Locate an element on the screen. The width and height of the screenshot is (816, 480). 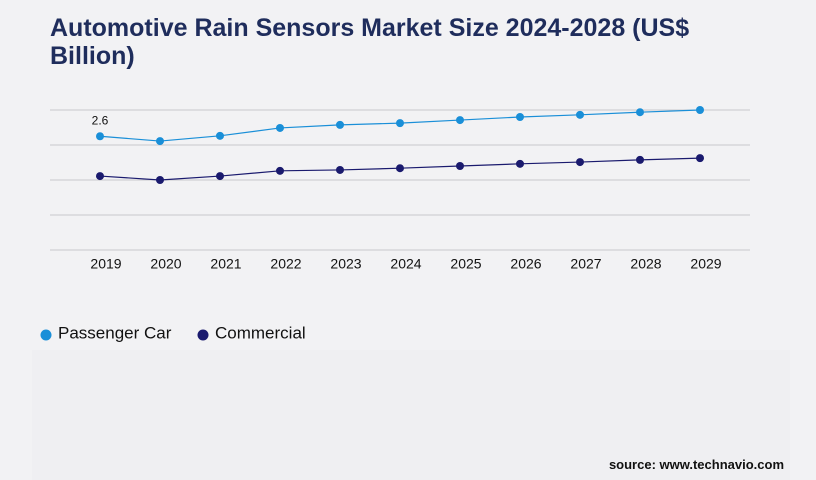
legend-label: Passenger Car is located at coordinates (115, 332).